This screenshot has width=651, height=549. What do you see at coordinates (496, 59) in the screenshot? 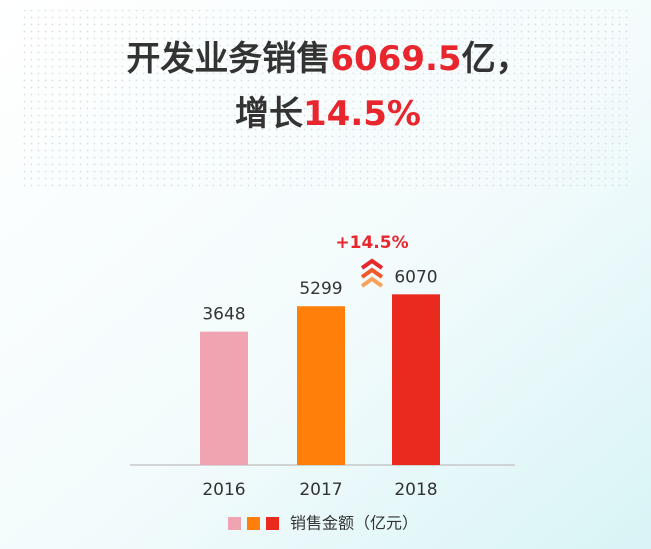
I see `title-part: 亿，` at bounding box center [496, 59].